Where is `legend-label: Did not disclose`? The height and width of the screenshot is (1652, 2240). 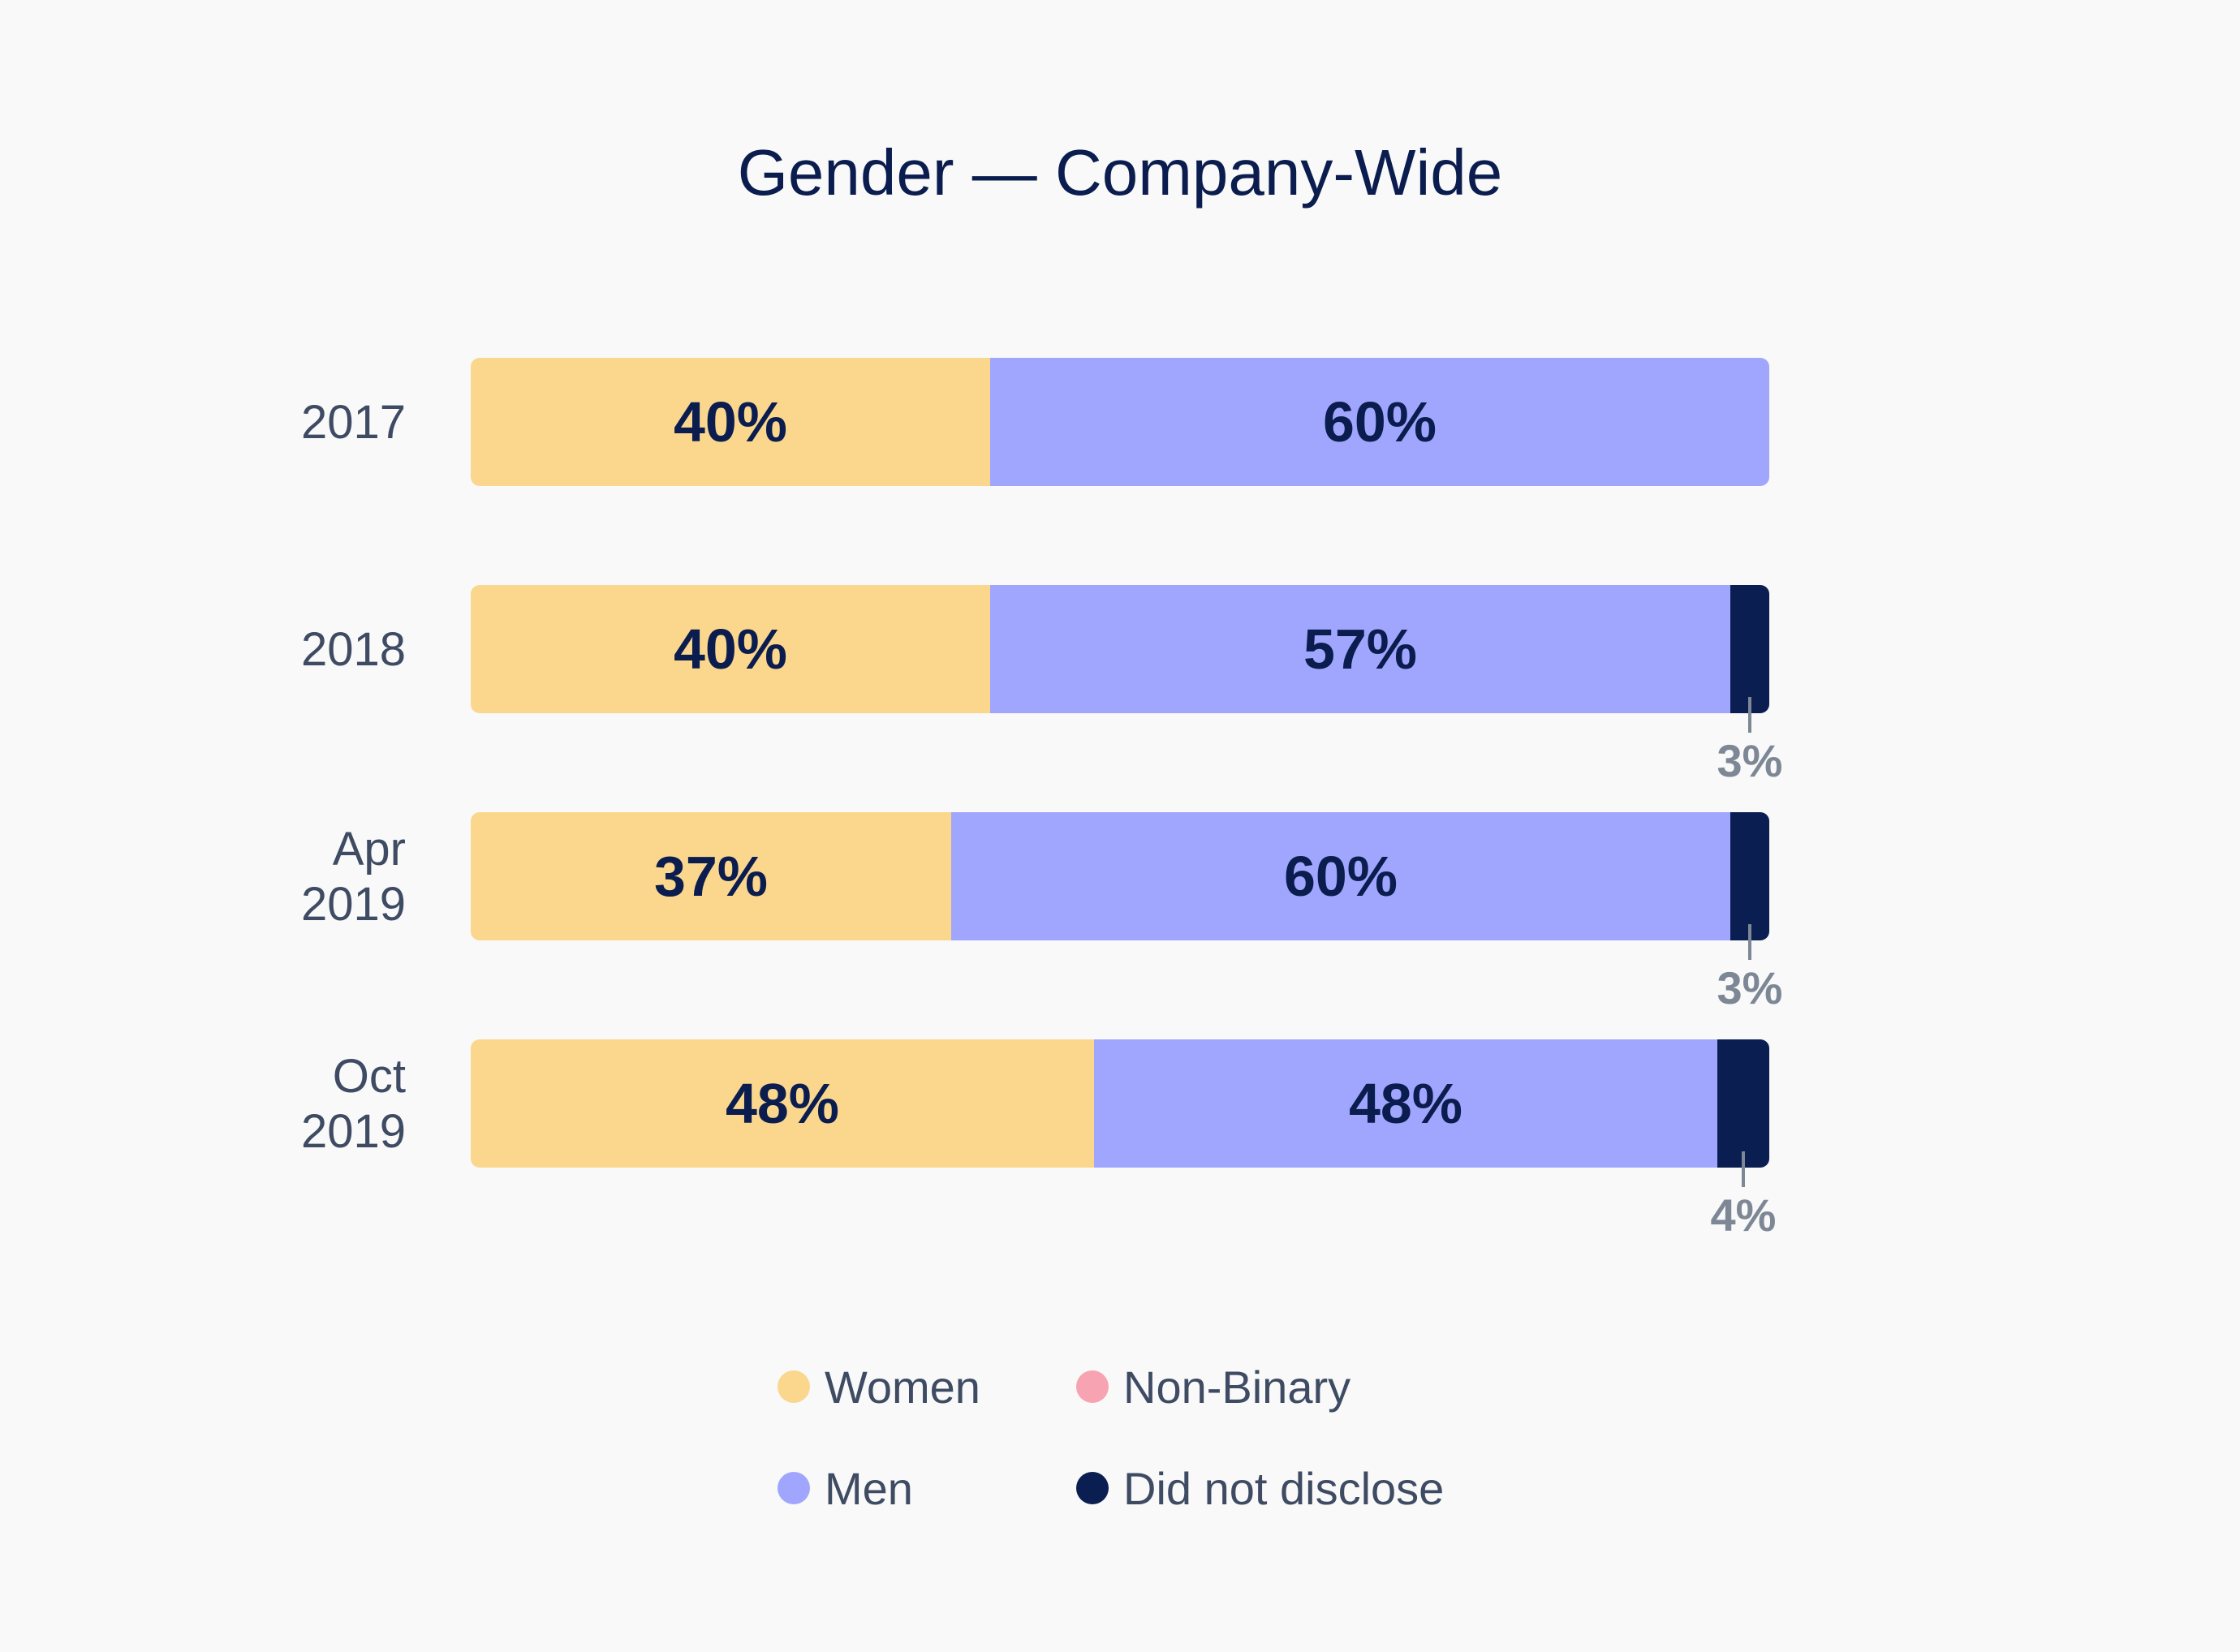 legend-label: Did not disclose is located at coordinates (1284, 1488).